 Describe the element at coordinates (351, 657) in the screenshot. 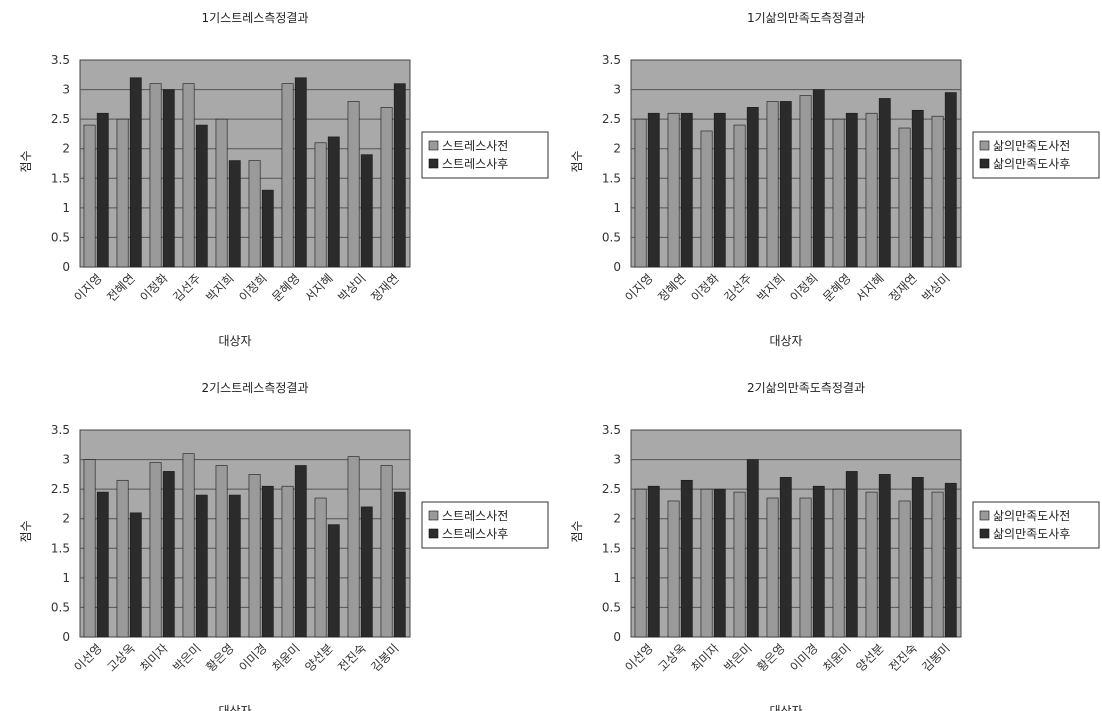

I see `x-category-label: 전진숙` at that location.